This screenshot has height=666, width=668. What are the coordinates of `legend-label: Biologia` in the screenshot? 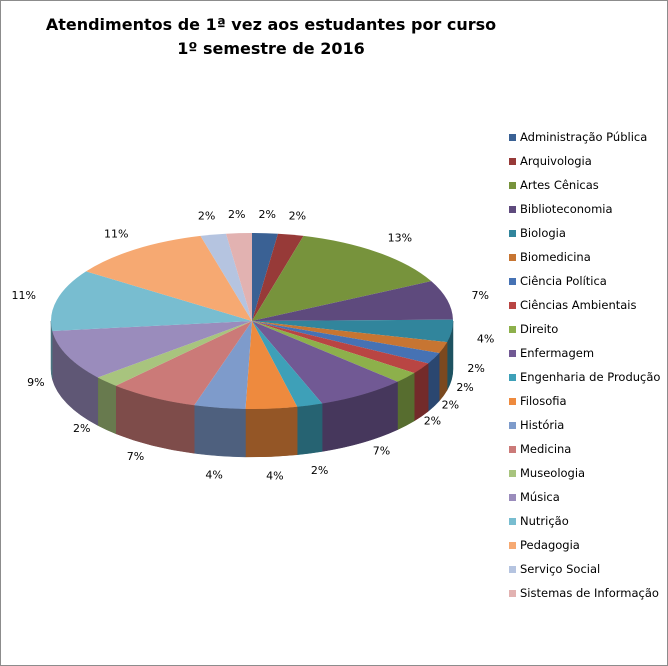 It's located at (543, 233).